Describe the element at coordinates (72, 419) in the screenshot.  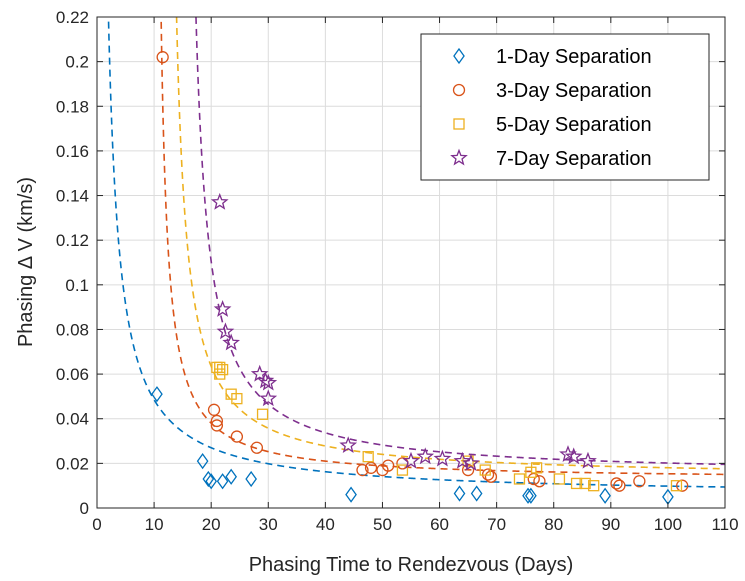
I see `y-tick-label: 0.04` at that location.